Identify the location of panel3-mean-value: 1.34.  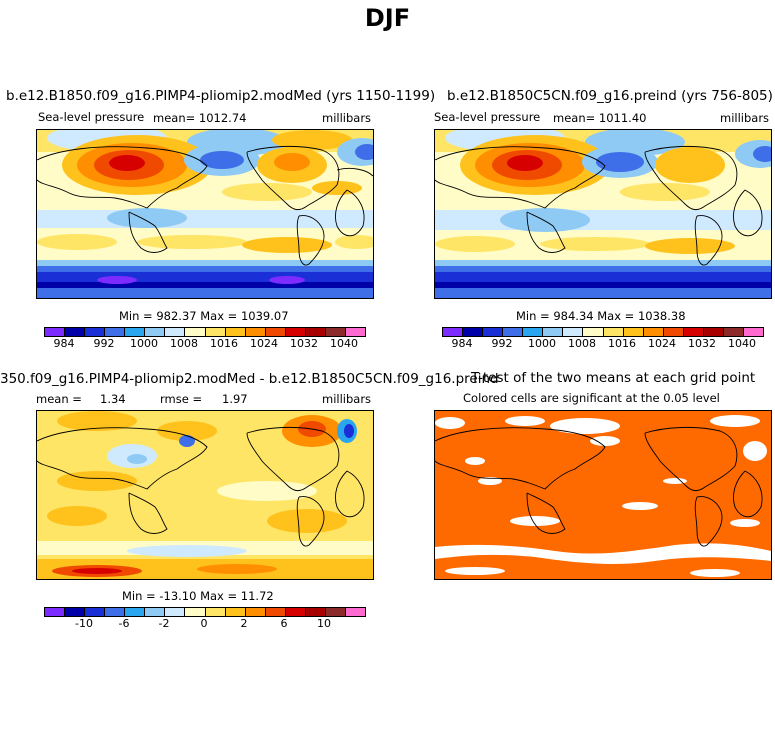
(113, 399).